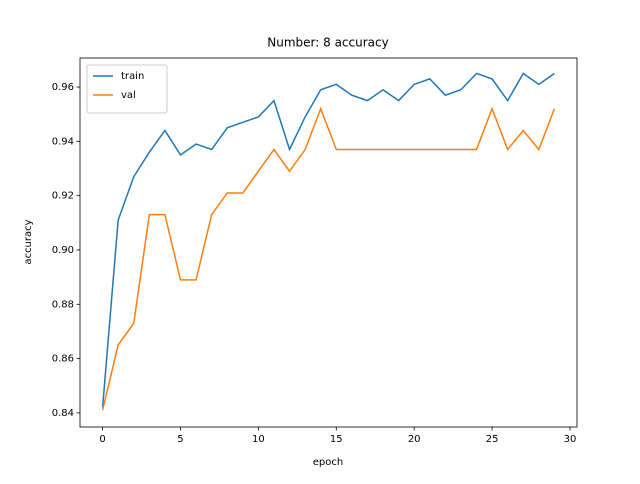 This screenshot has height=484, width=640. What do you see at coordinates (336, 439) in the screenshot?
I see `x-tick-label: 15` at bounding box center [336, 439].